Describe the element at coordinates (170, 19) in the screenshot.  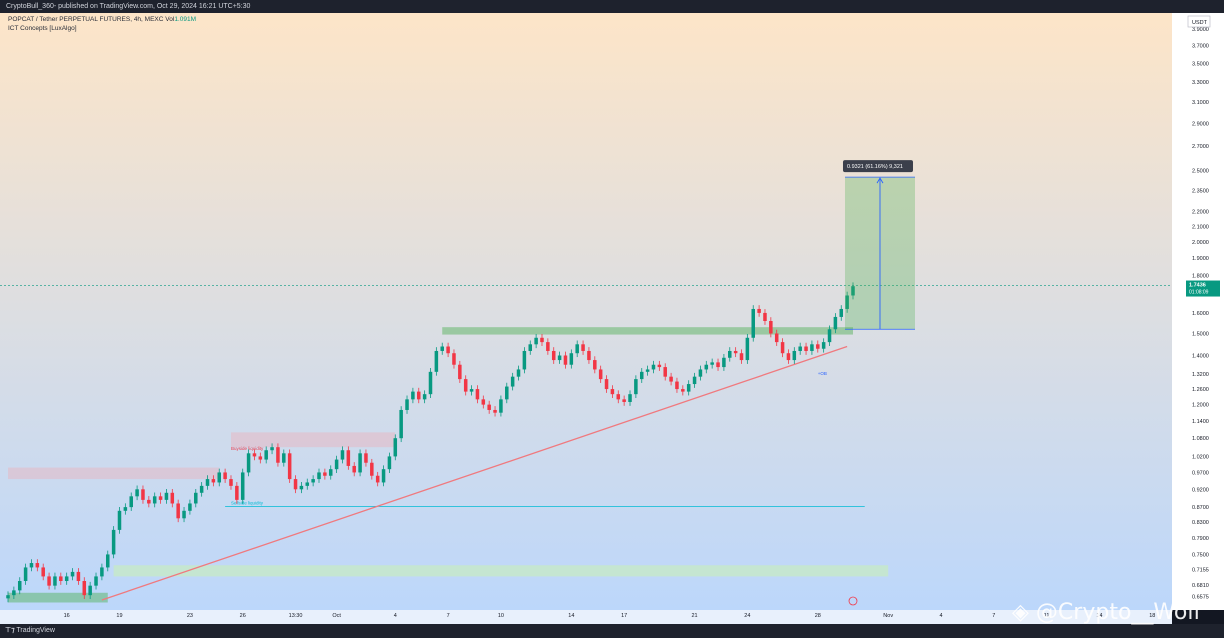
I see `vol-label: Vol` at that location.